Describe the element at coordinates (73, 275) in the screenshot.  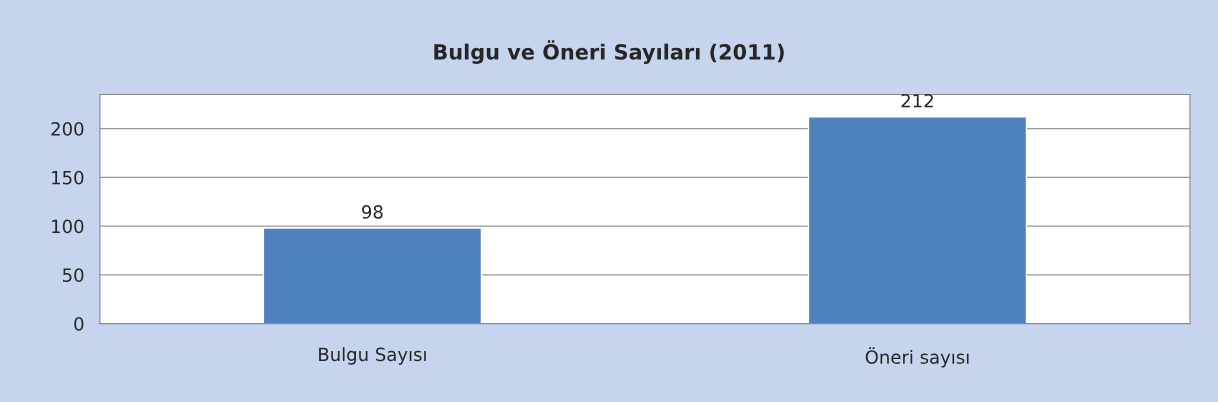
I see `y-tick-label: 50` at that location.